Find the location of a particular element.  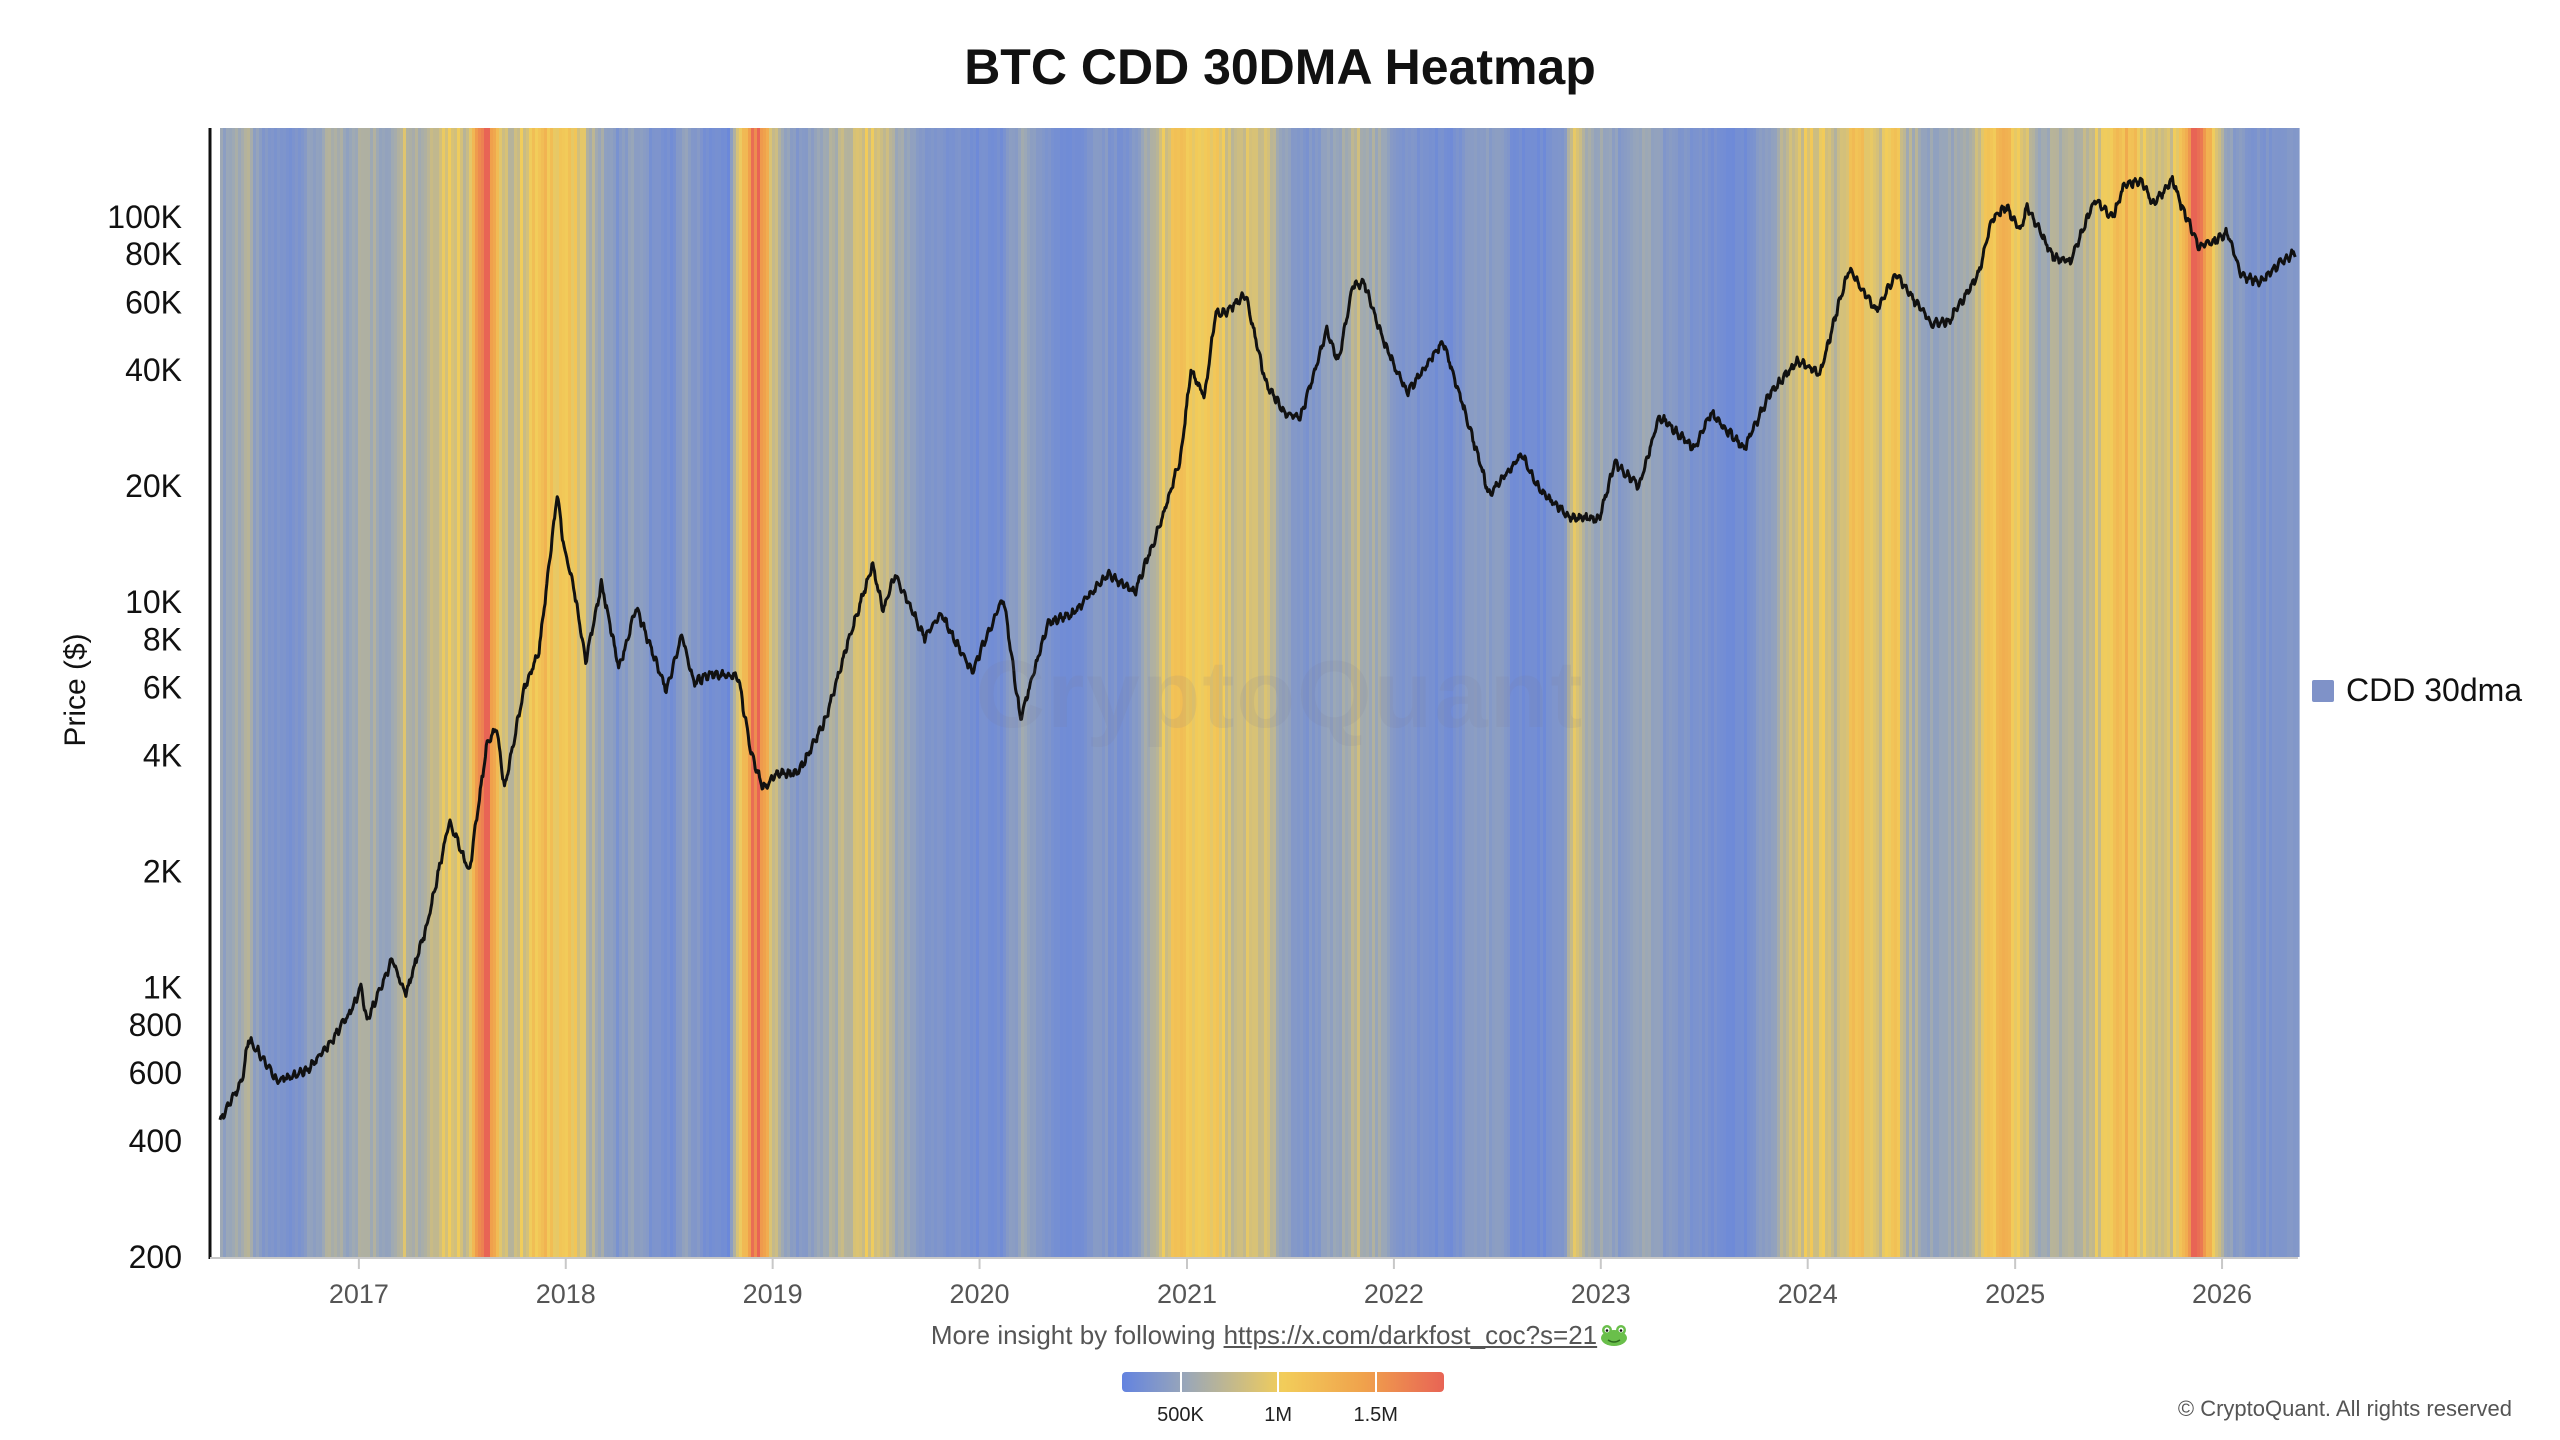

legend: CDD 30dma is located at coordinates (2417, 690).